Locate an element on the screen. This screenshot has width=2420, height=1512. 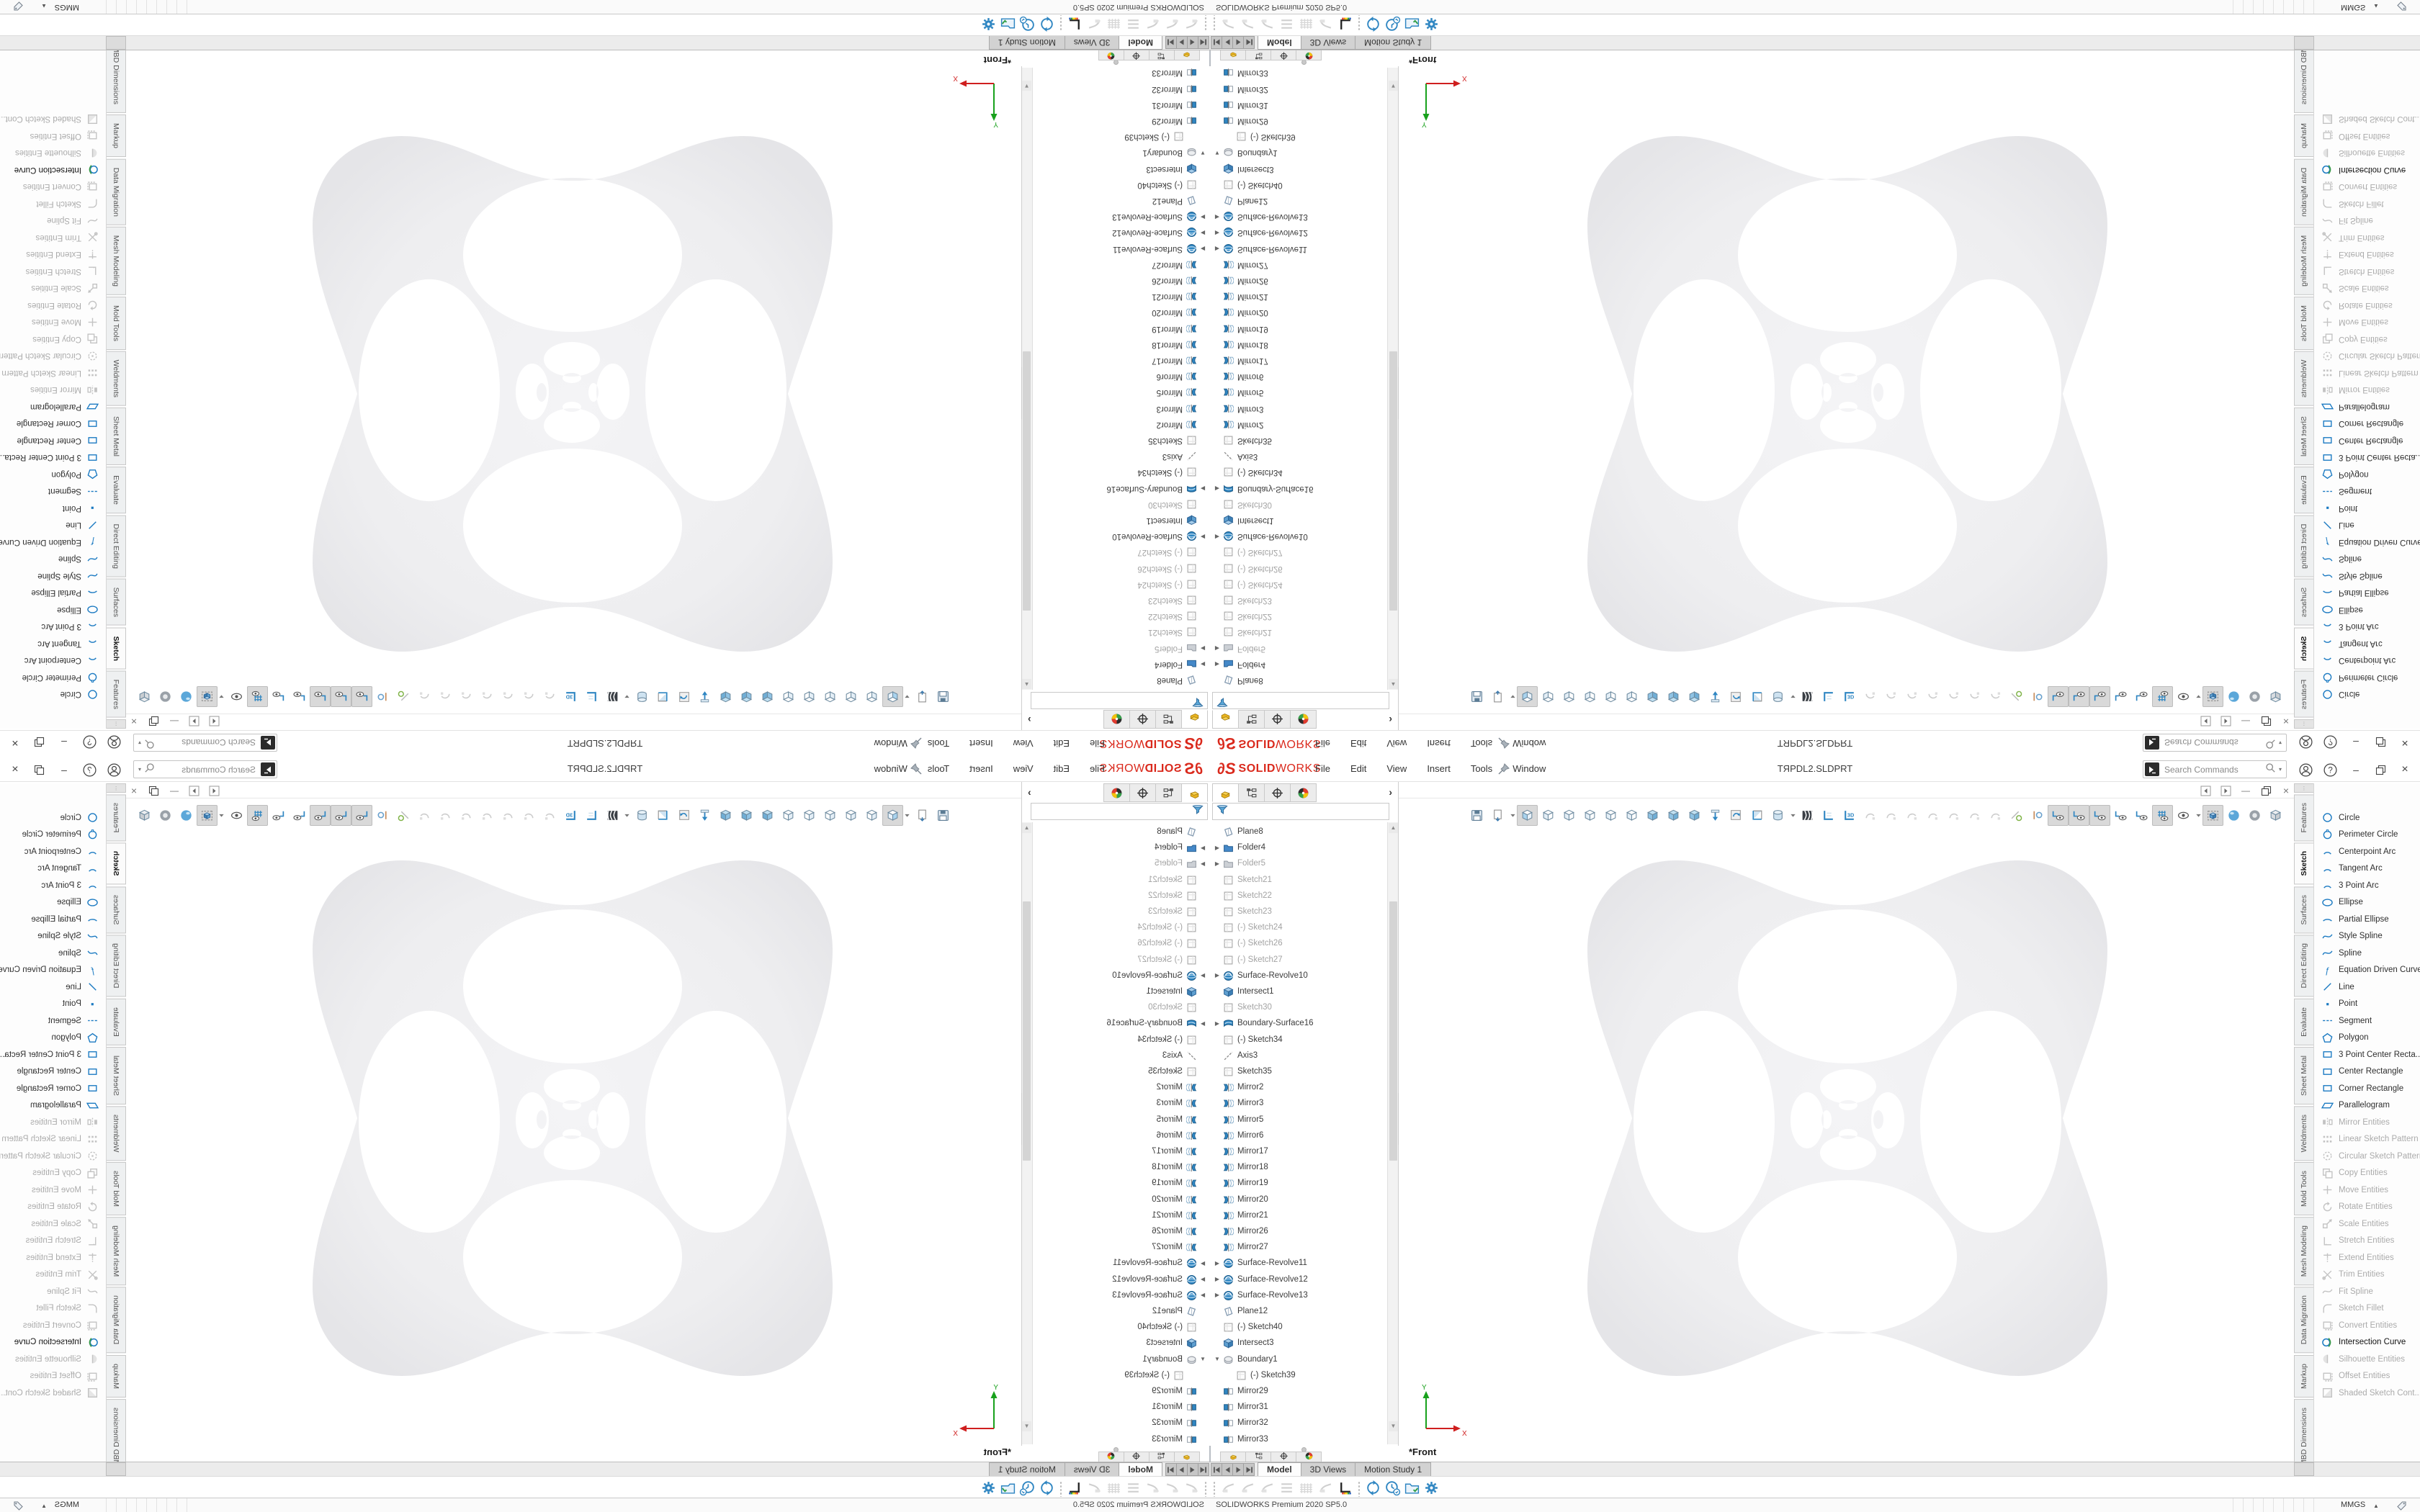
scrollbar-thumb is located at coordinates (1393, 481).